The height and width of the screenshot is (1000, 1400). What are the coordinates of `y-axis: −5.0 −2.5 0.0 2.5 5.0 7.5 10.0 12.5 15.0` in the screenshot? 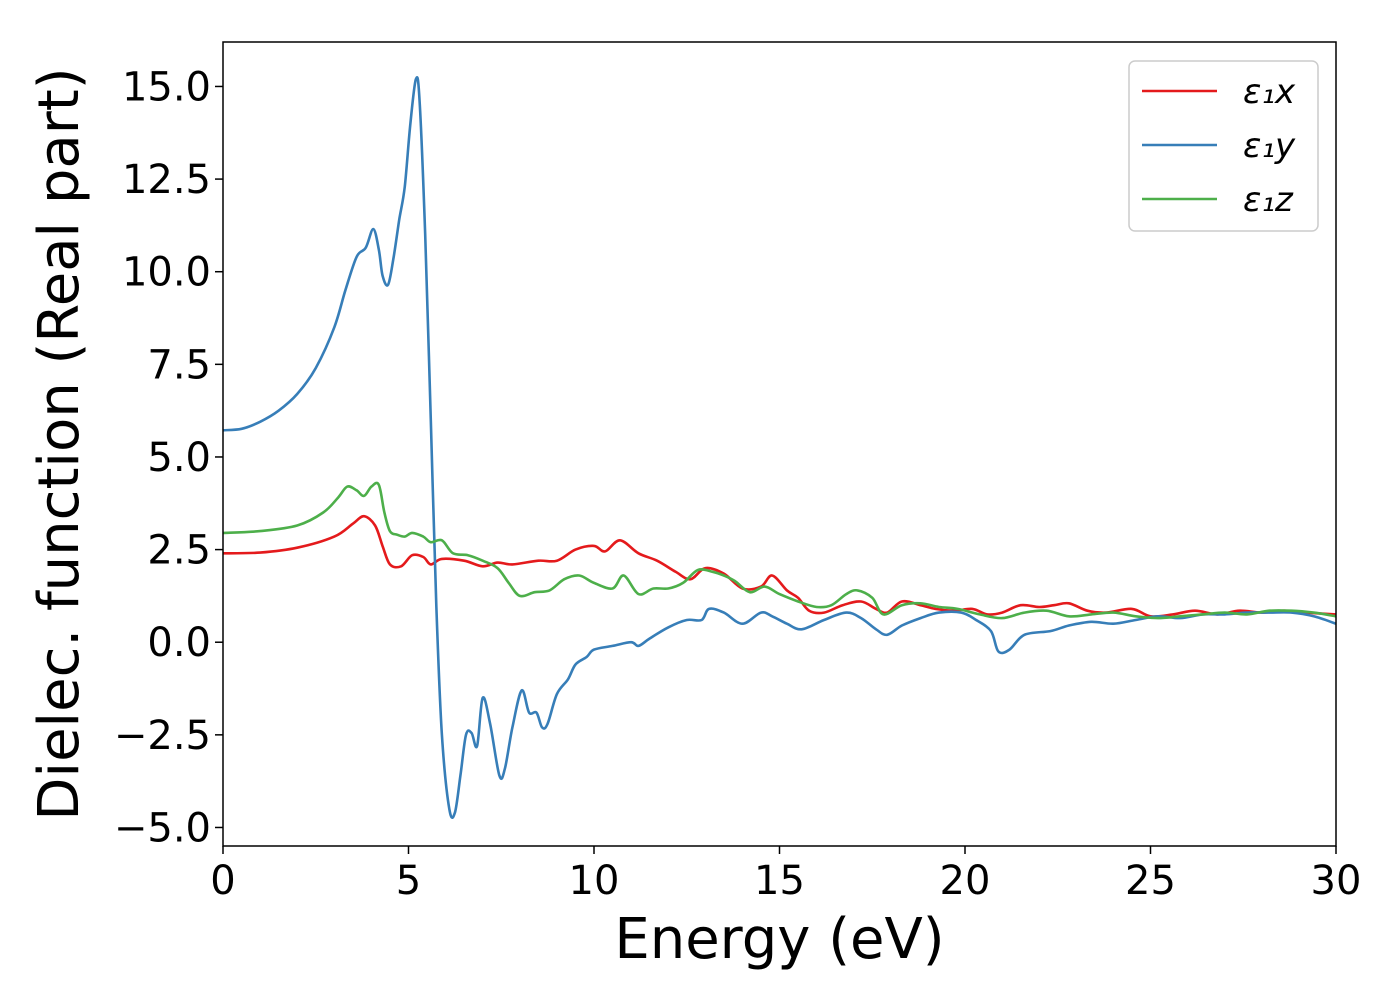 It's located at (168, 457).